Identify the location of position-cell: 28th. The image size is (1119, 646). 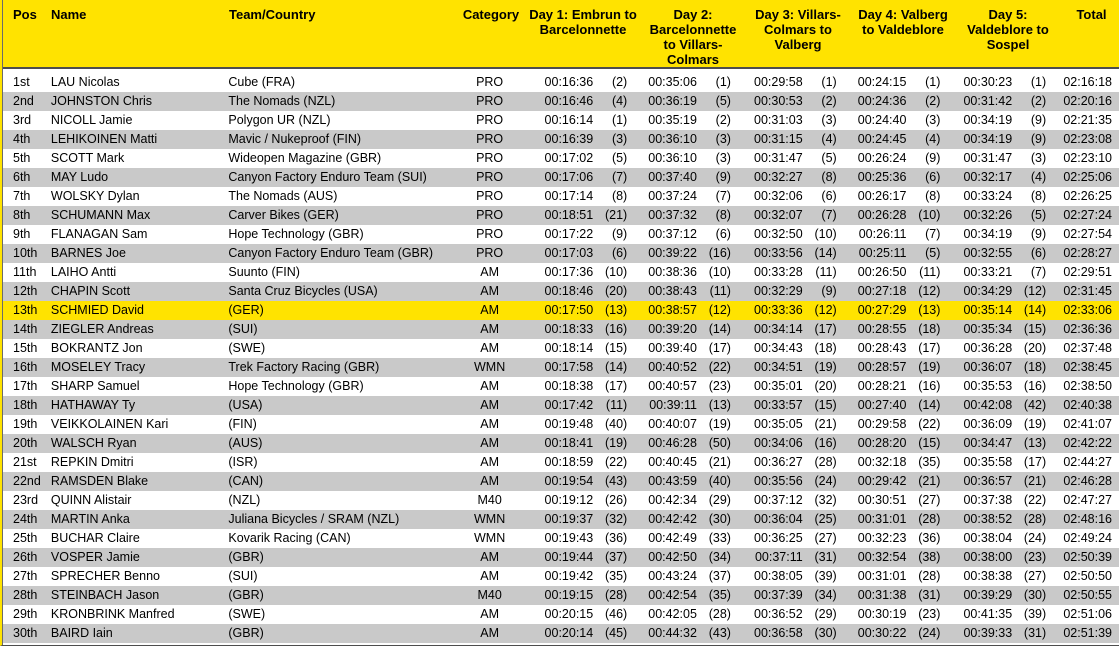
(25, 595).